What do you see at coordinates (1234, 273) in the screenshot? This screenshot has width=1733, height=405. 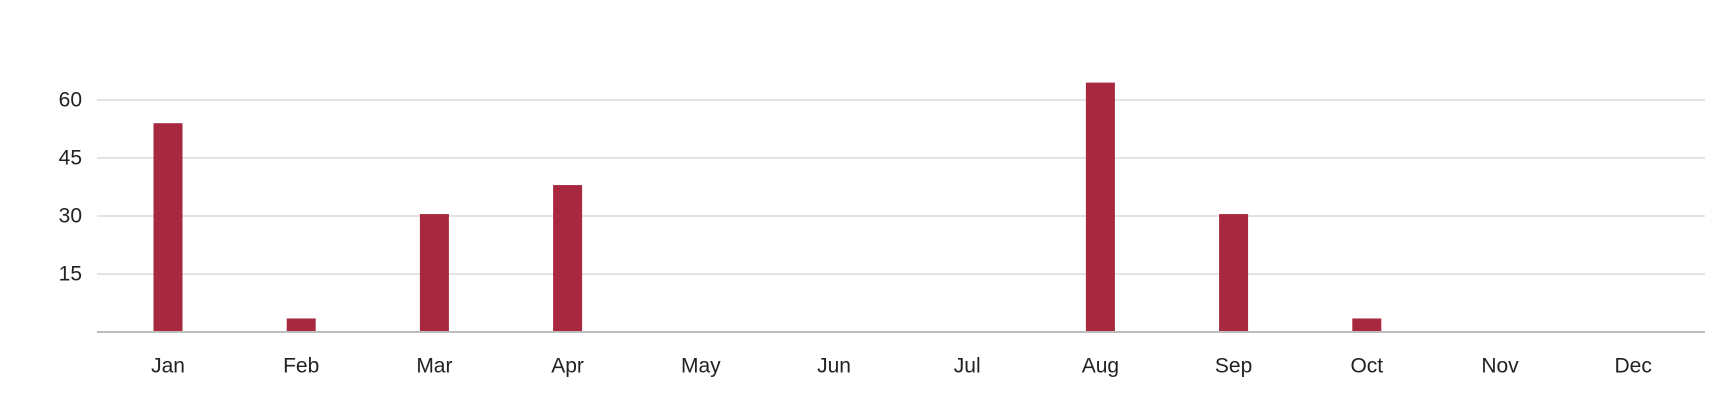 I see `bar-sep` at bounding box center [1234, 273].